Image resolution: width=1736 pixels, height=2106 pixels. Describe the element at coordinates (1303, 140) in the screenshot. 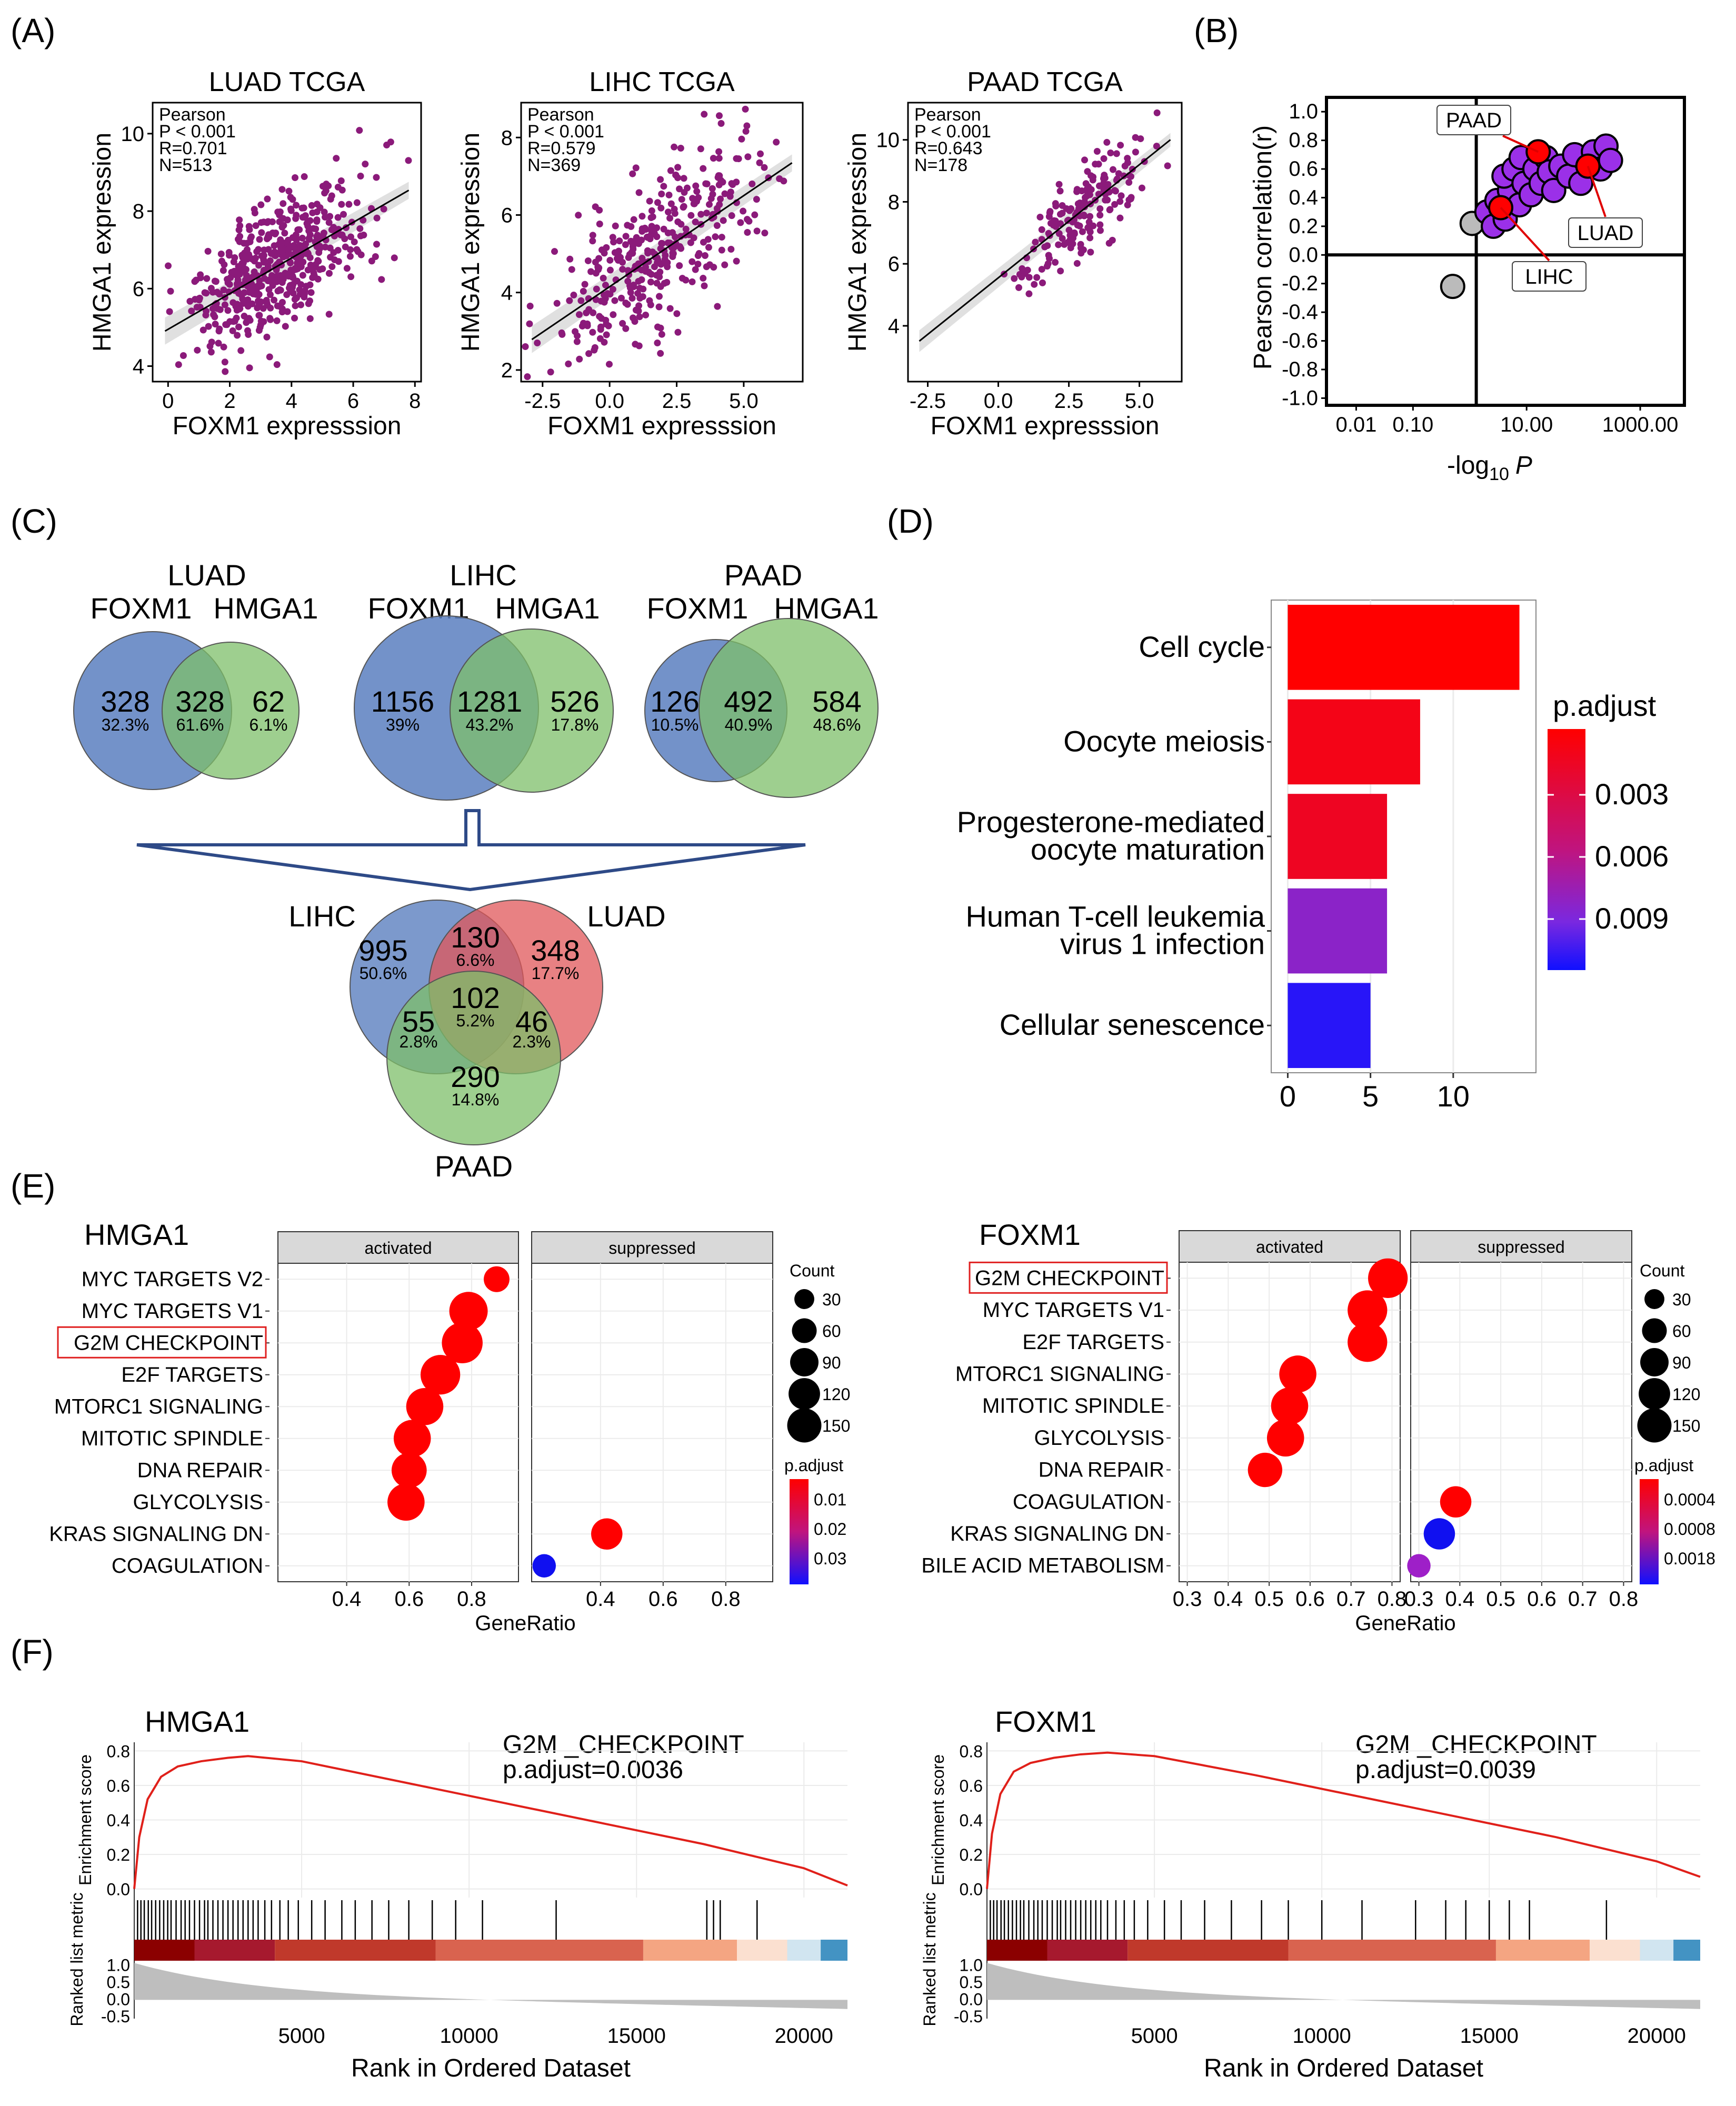

I see `y-tick-label: 0.8` at that location.